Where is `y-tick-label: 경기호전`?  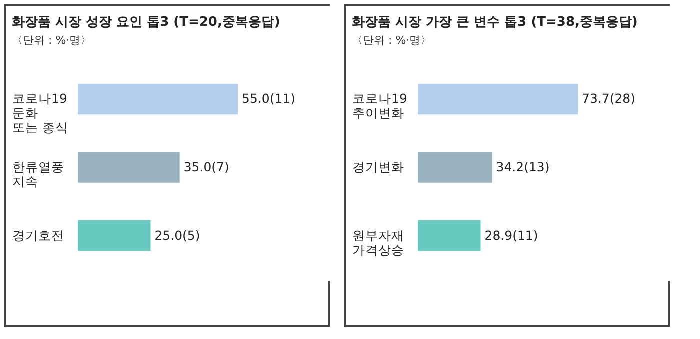
y-tick-label: 경기호전 is located at coordinates (38, 235).